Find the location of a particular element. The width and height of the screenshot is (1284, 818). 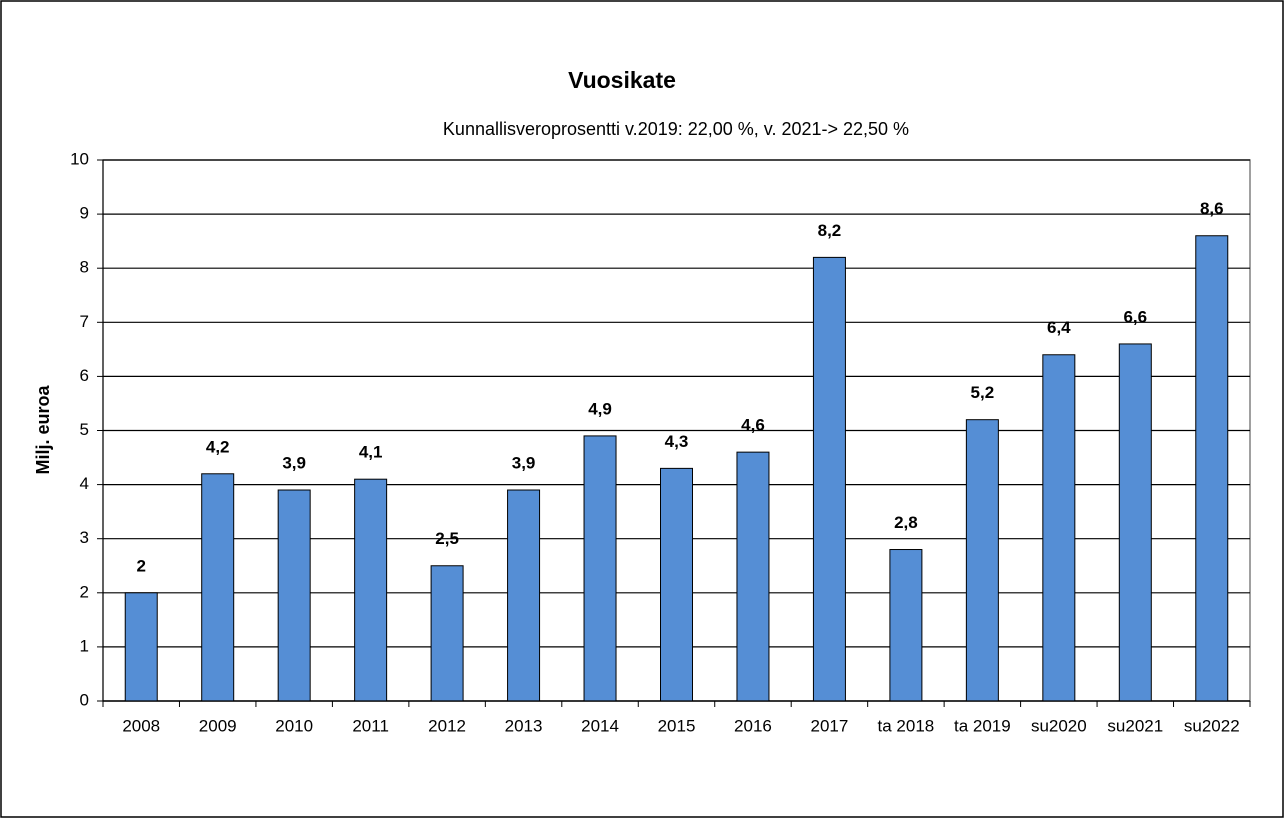

chart-title: Vuosikate is located at coordinates (622, 80).